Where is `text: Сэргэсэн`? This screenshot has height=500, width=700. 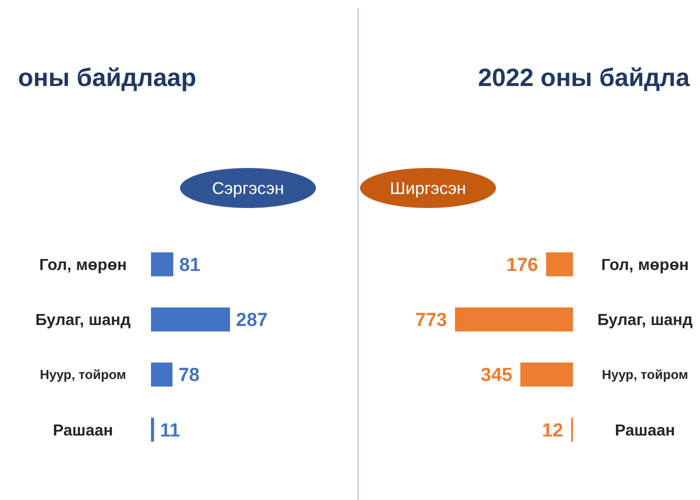
text: Сэргэсэн is located at coordinates (248, 188).